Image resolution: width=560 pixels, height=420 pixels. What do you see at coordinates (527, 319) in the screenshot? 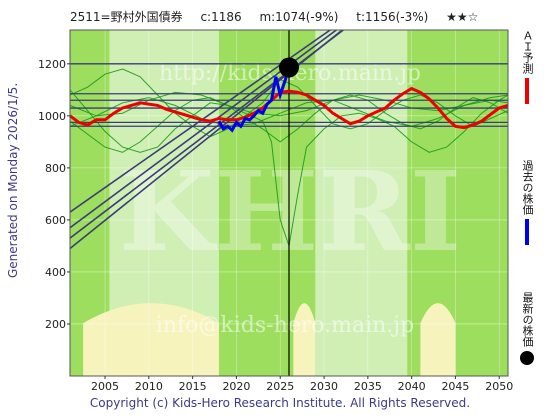
I see `legend-latest-price-label: 最新の株価` at bounding box center [527, 319].